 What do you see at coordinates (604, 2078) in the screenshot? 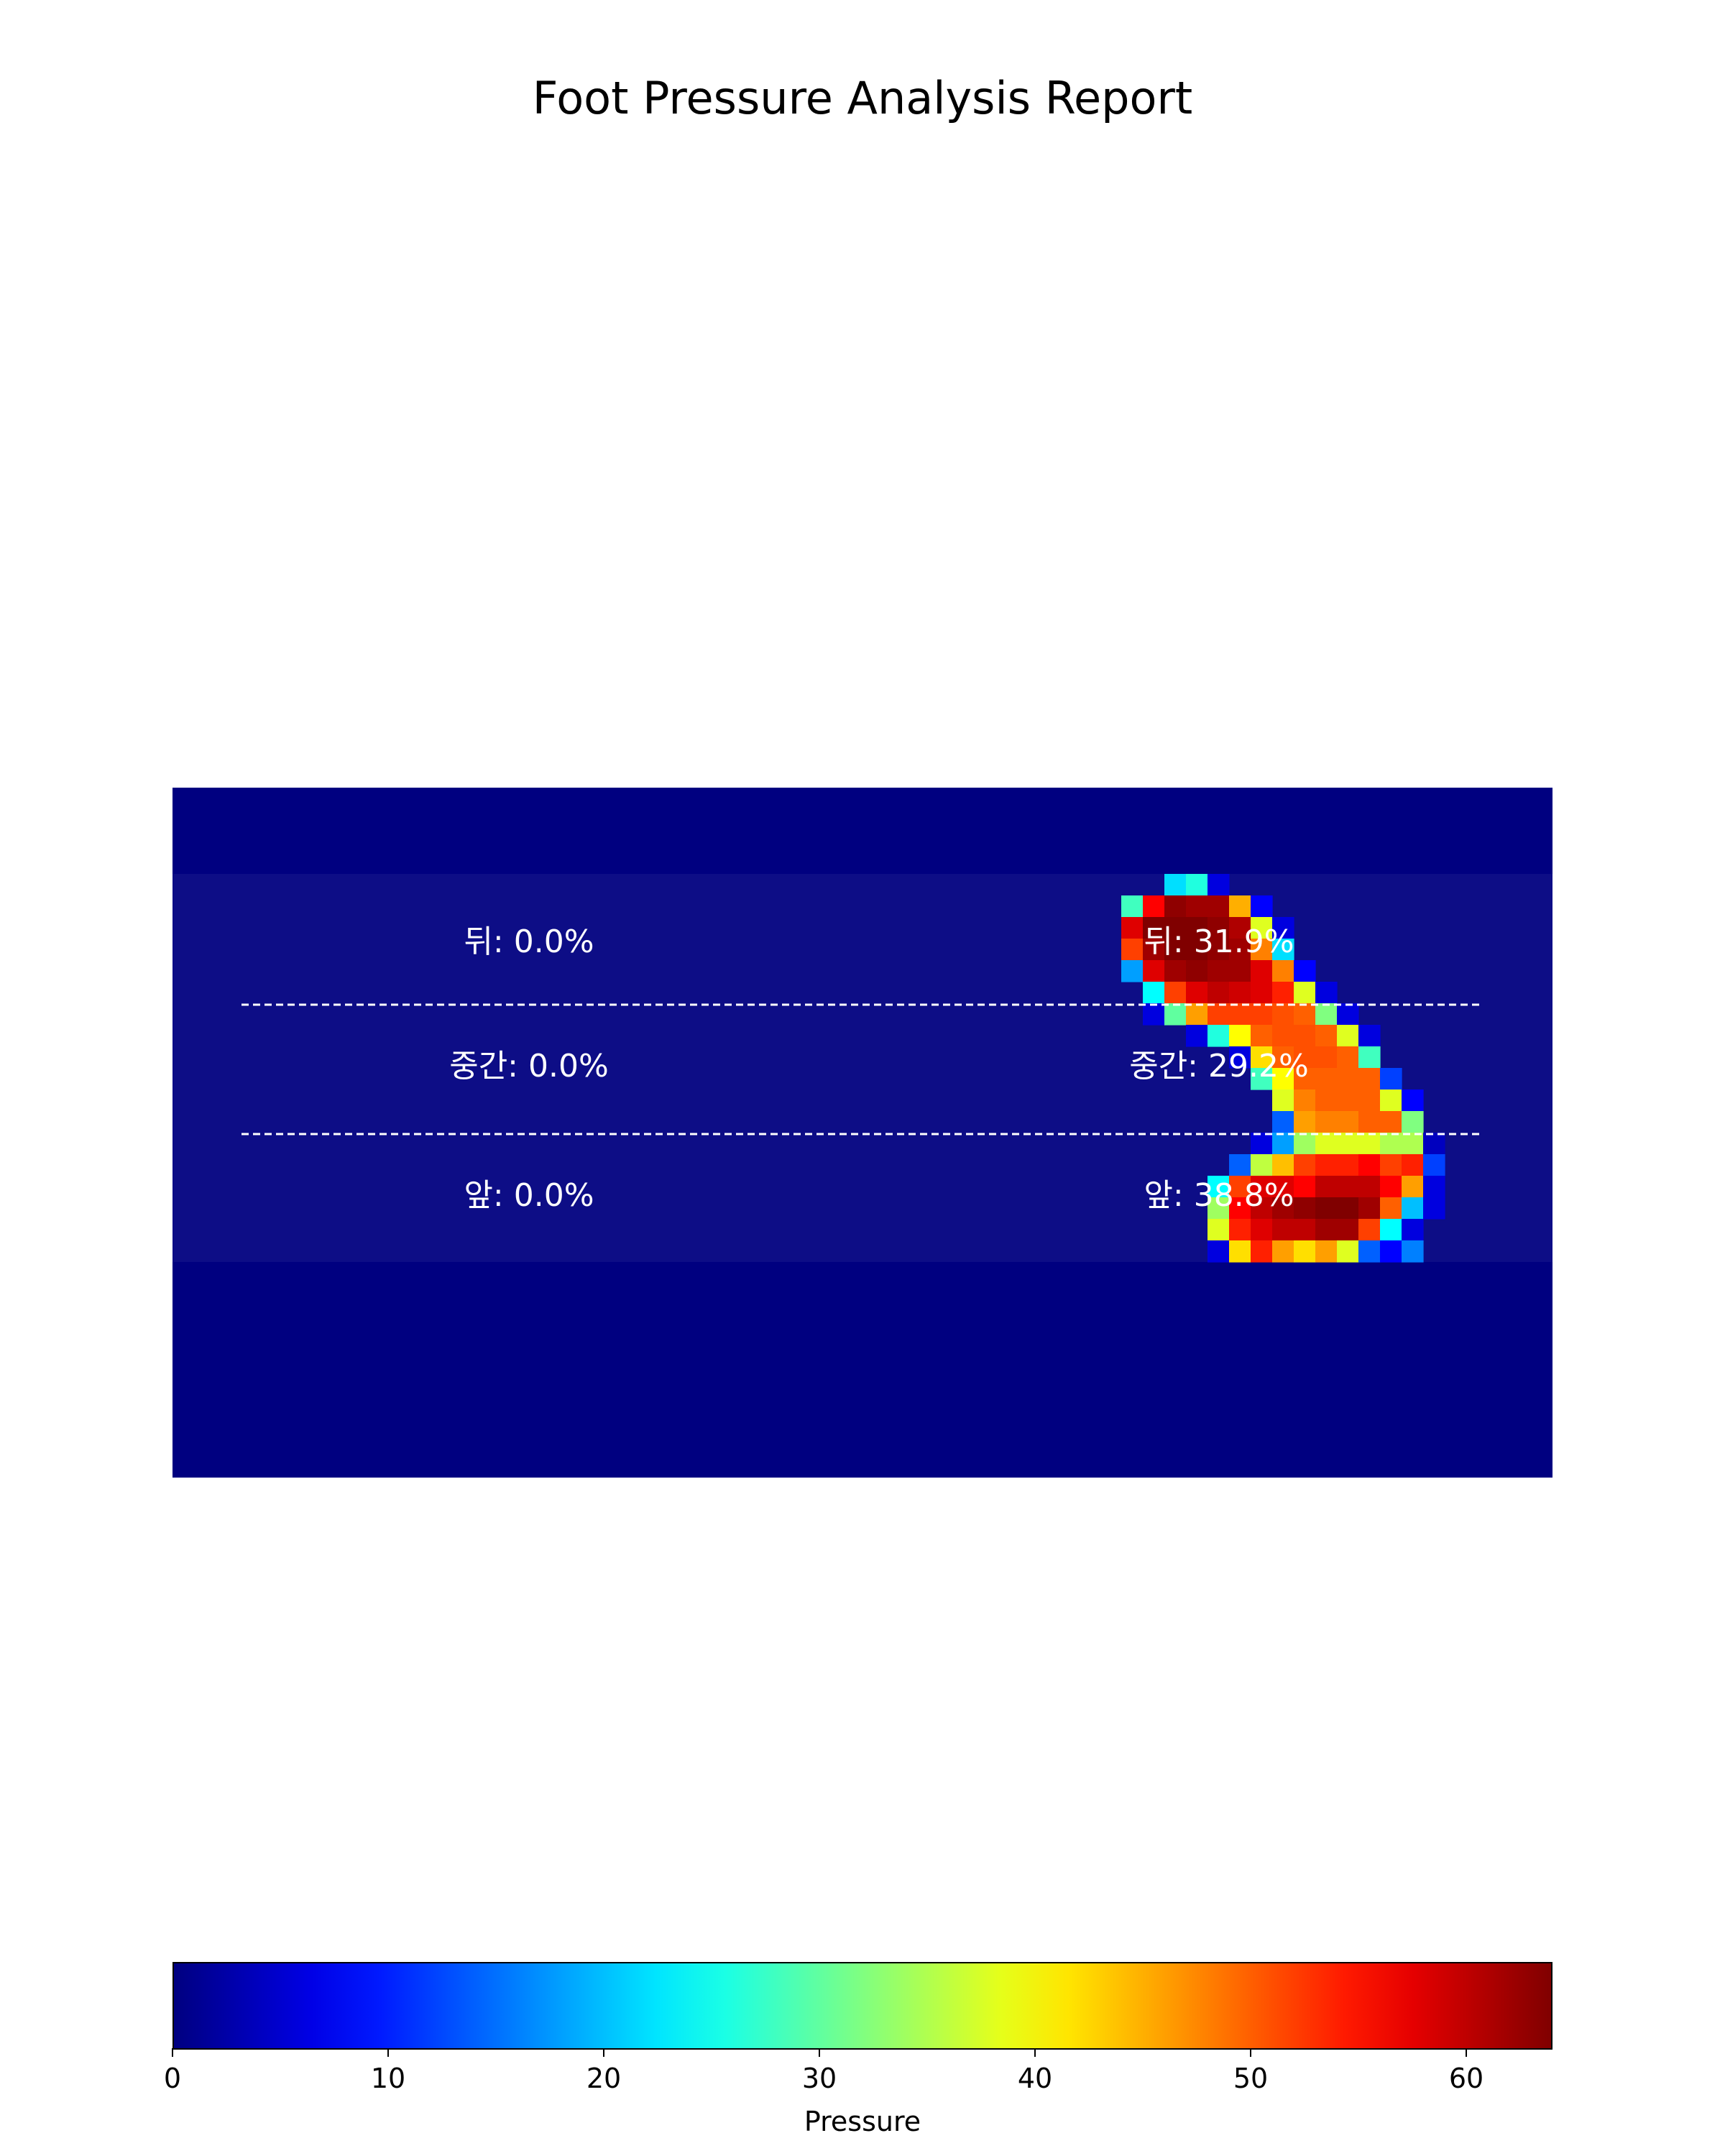
I see `colorbar-tick-label: 20` at bounding box center [604, 2078].